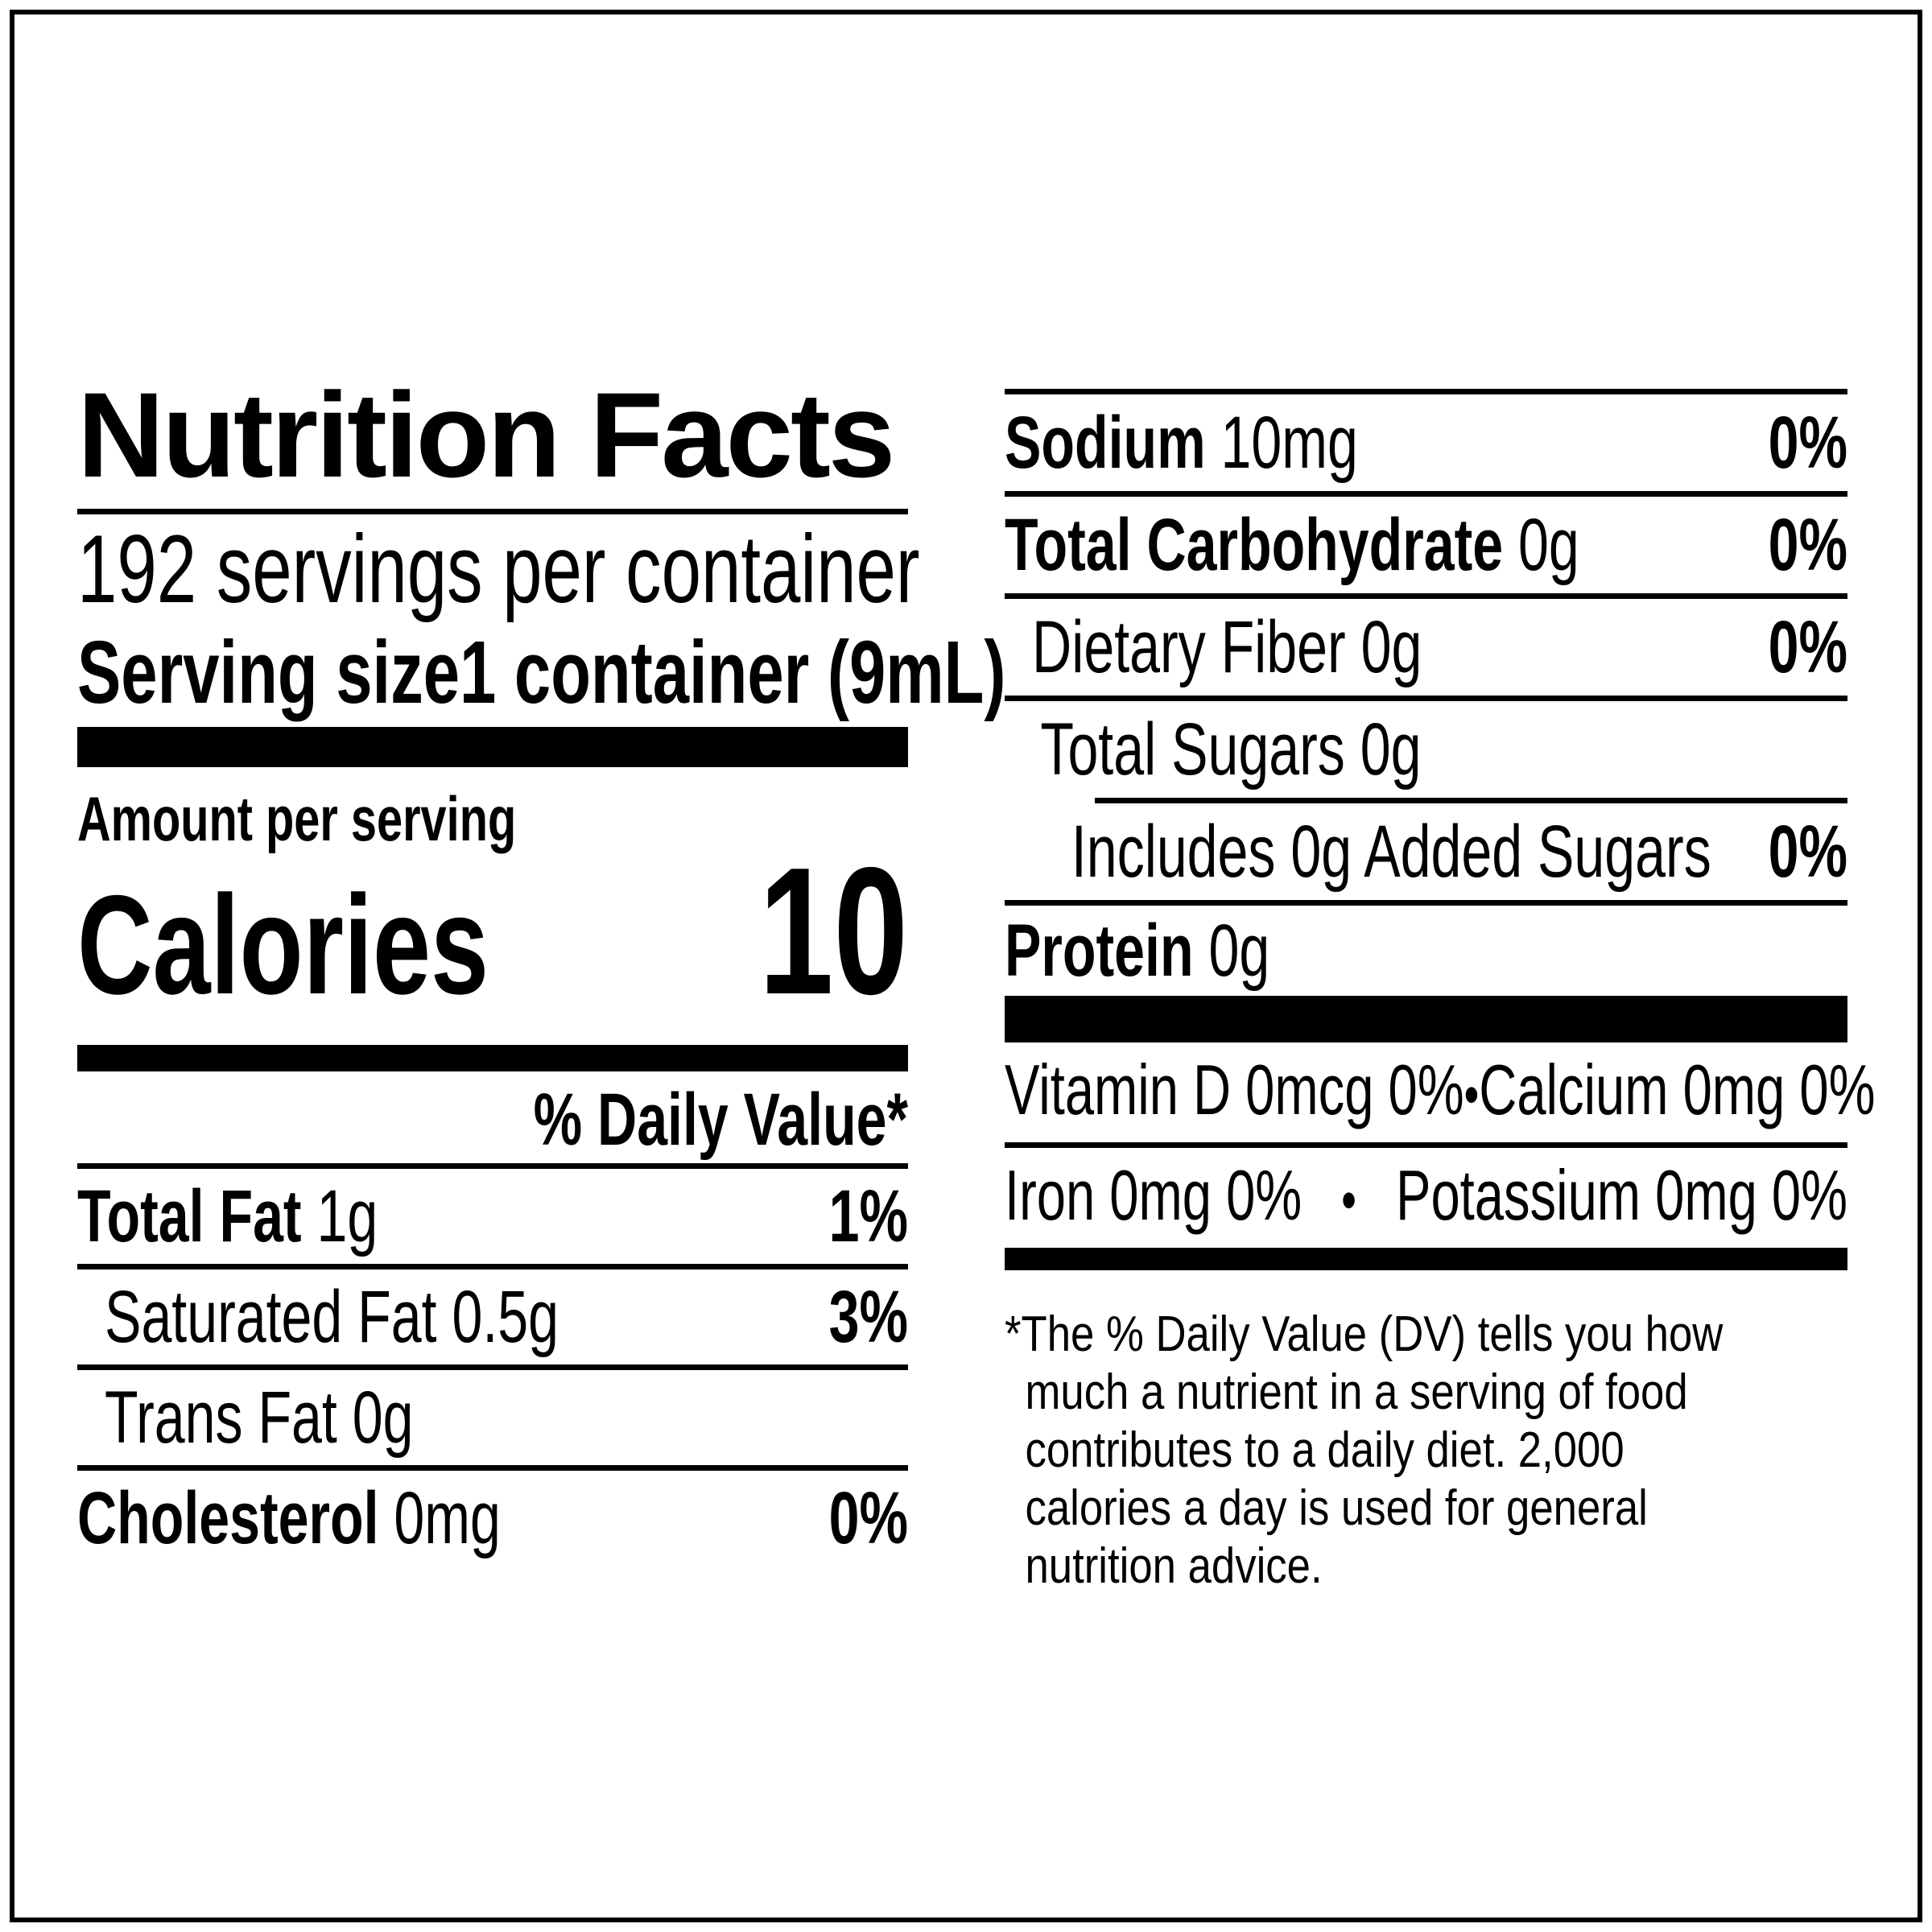 The image size is (1932, 1932). What do you see at coordinates (297, 818) in the screenshot?
I see `amount-per-serving-label: Amount per serving` at bounding box center [297, 818].